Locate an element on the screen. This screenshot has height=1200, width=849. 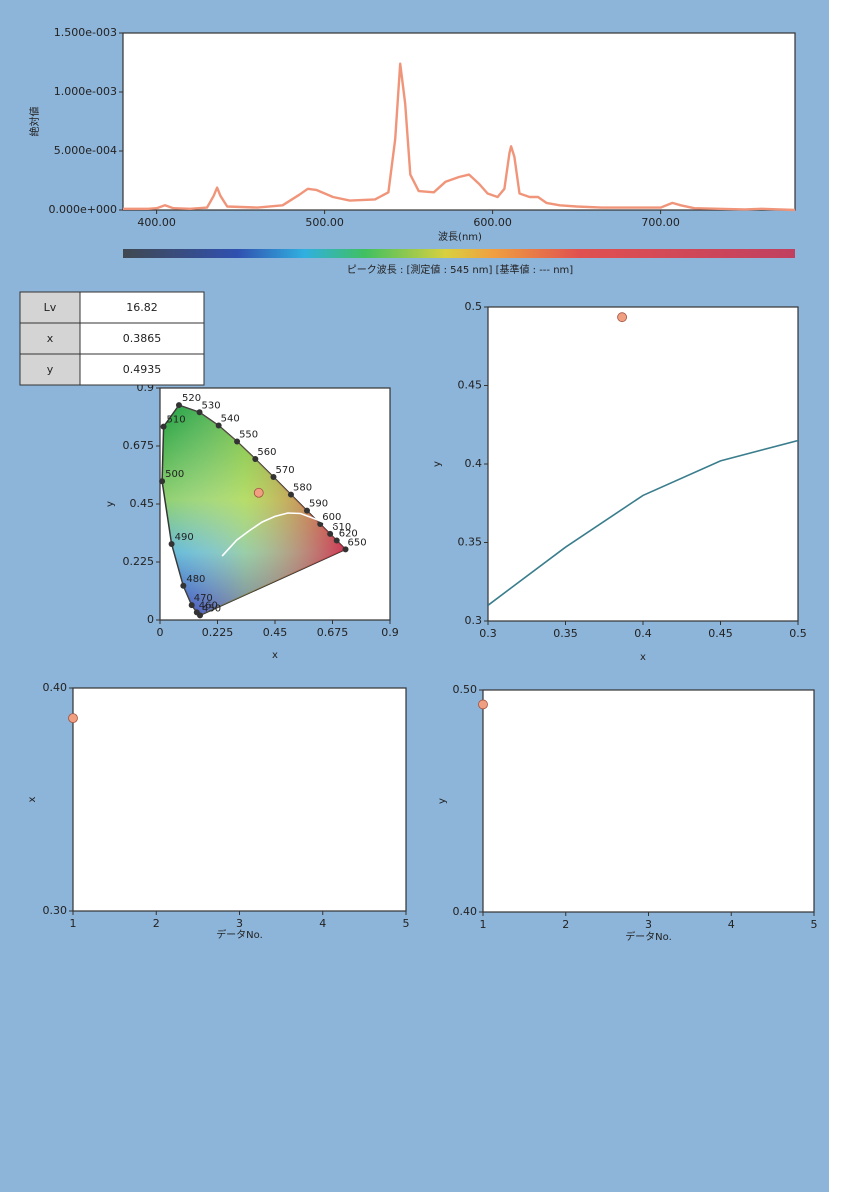
locus-label: 450 is located at coordinates (211, 608).